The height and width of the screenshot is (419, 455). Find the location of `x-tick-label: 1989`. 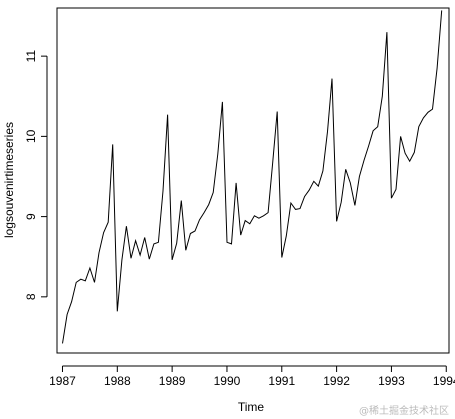

x-tick-label: 1989 is located at coordinates (172, 381).